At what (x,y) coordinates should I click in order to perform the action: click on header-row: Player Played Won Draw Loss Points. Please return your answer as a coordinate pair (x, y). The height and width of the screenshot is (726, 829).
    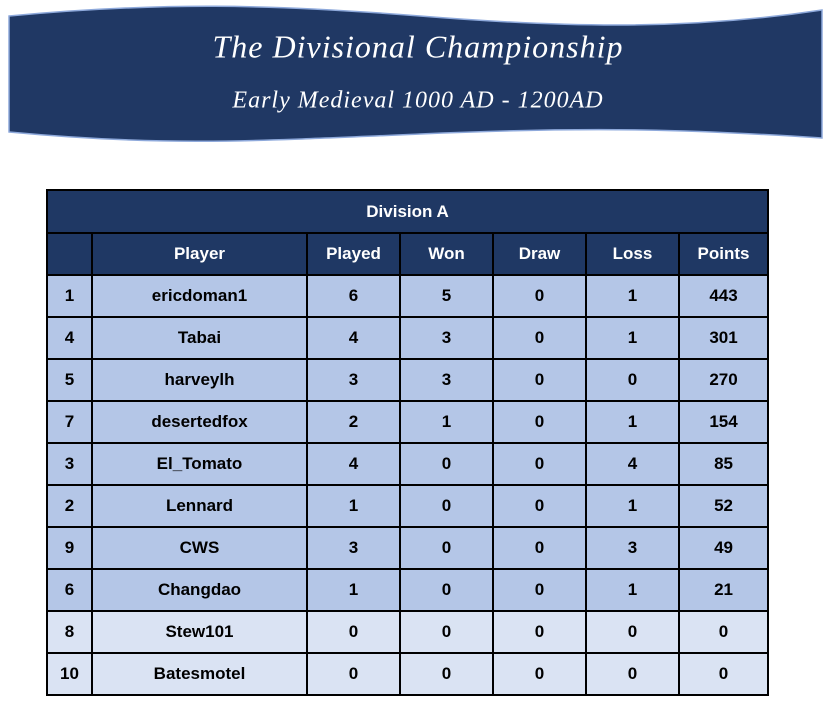
    Looking at the image, I should click on (408, 254).